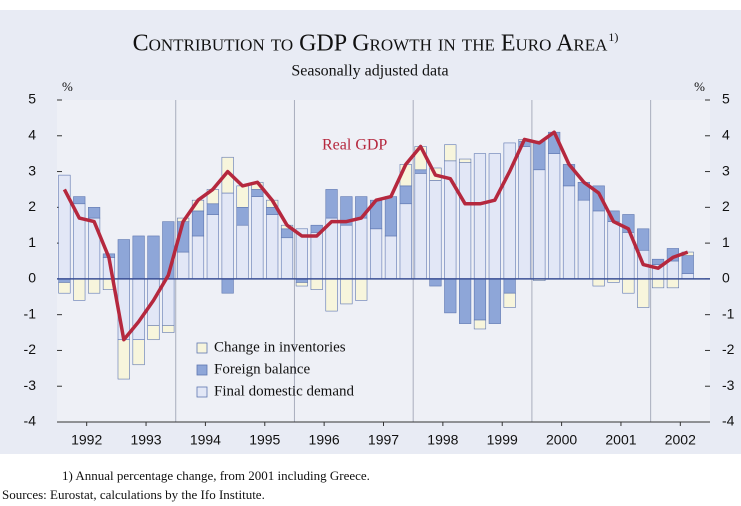  I want to click on y2-unit: %, so click(699, 86).